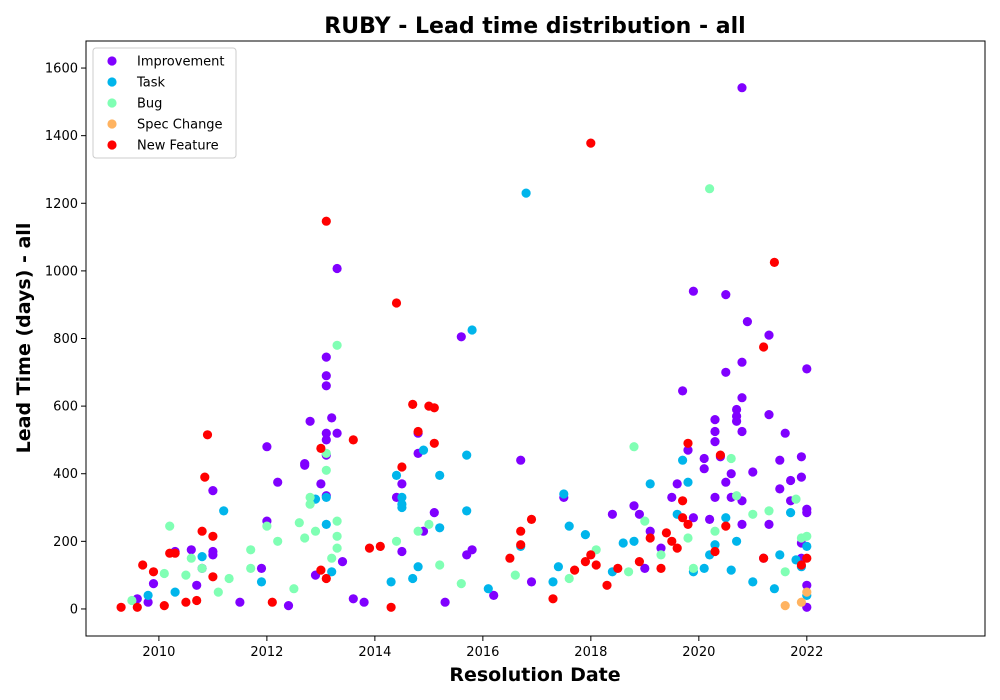 Image resolution: width=1000 pixels, height=700 pixels. Describe the element at coordinates (149, 104) in the screenshot. I see `legend-label: Bug` at that location.